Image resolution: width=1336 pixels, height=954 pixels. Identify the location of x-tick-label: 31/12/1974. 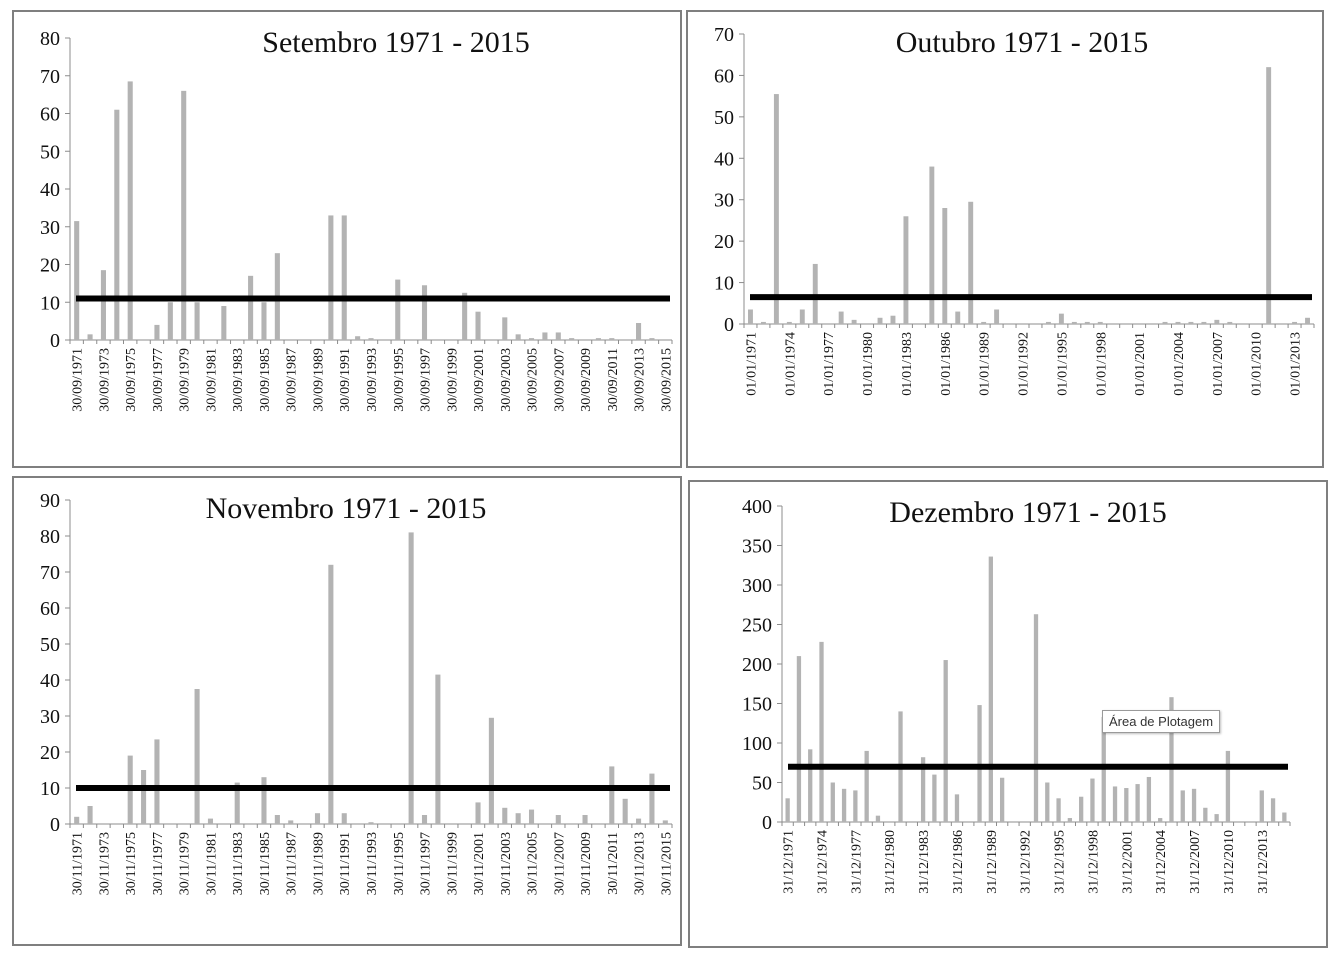
(823, 862).